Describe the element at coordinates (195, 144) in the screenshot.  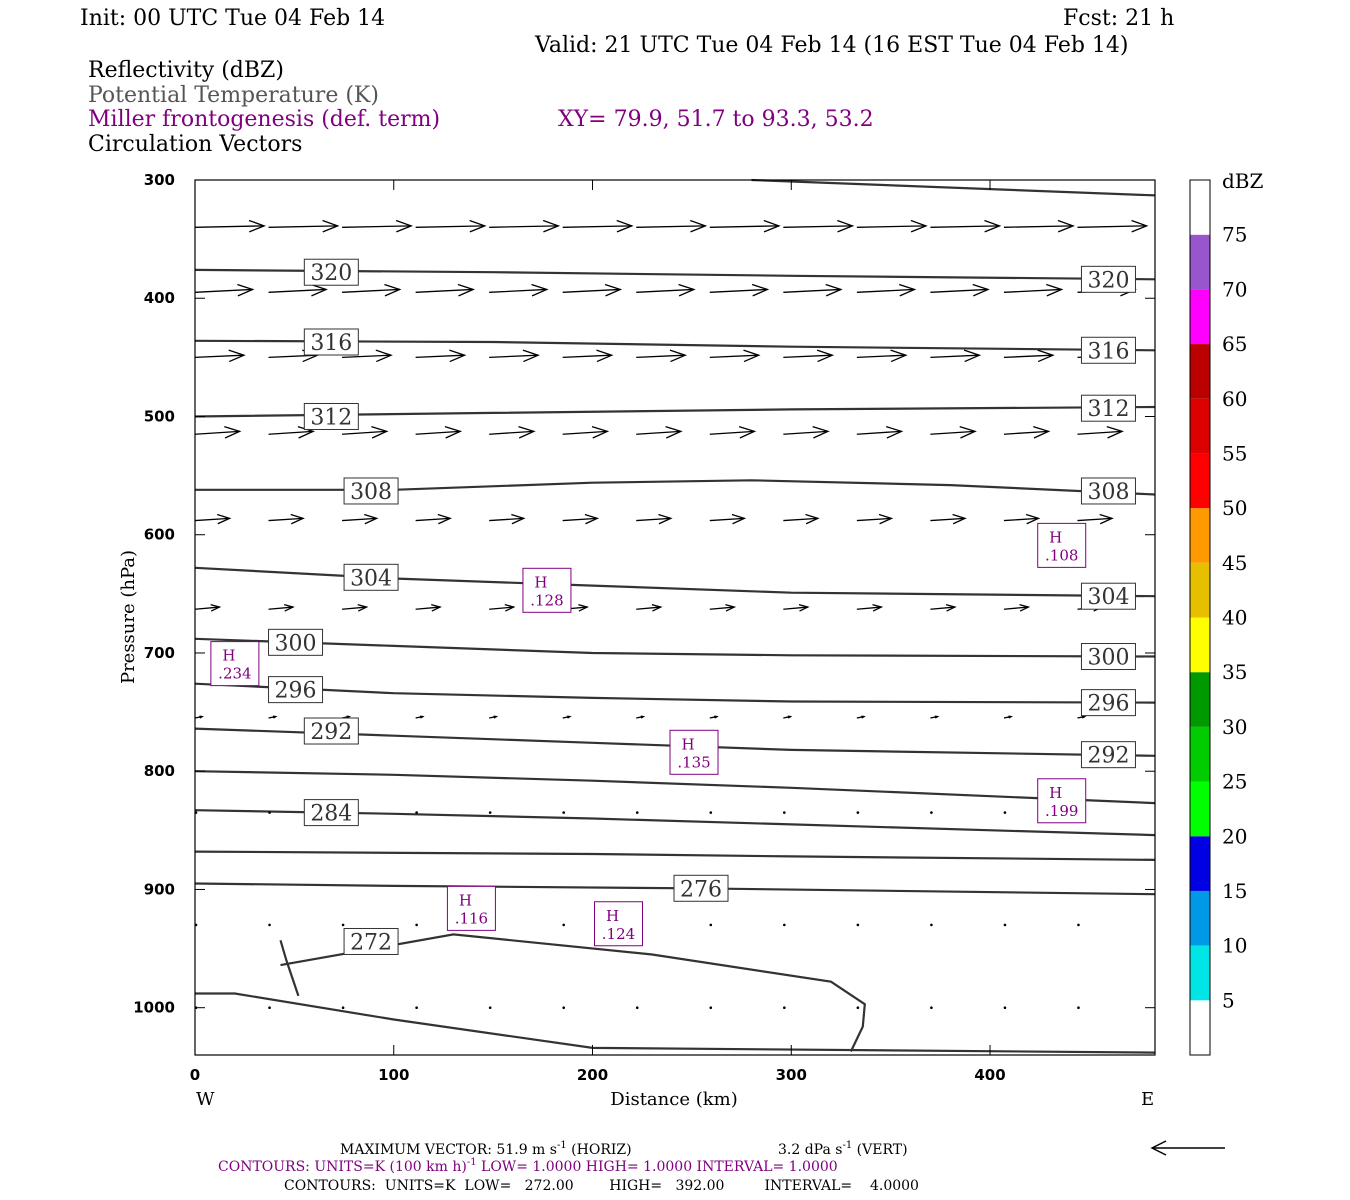
I see `legend-field-vectors: Circulation Vectors` at that location.